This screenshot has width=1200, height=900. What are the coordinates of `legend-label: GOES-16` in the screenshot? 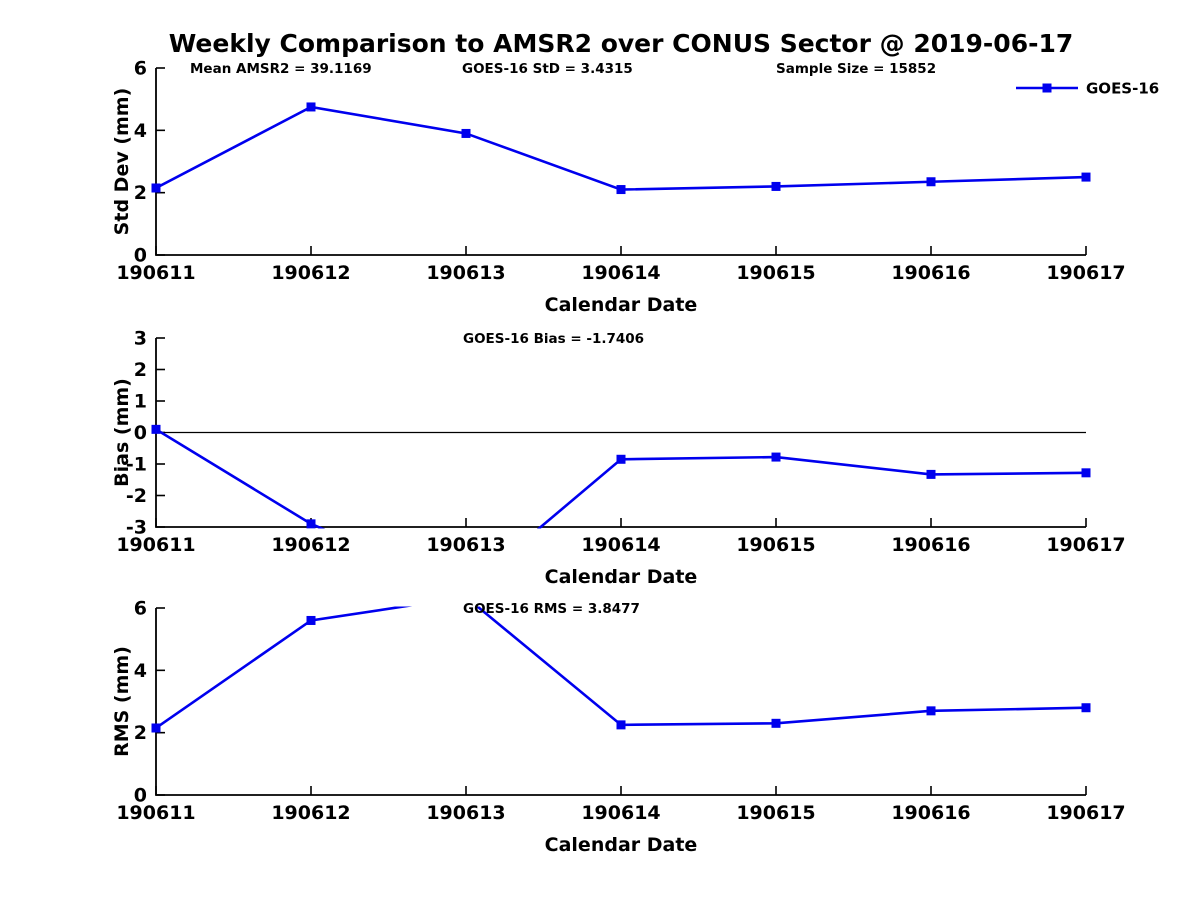 It's located at (1122, 89).